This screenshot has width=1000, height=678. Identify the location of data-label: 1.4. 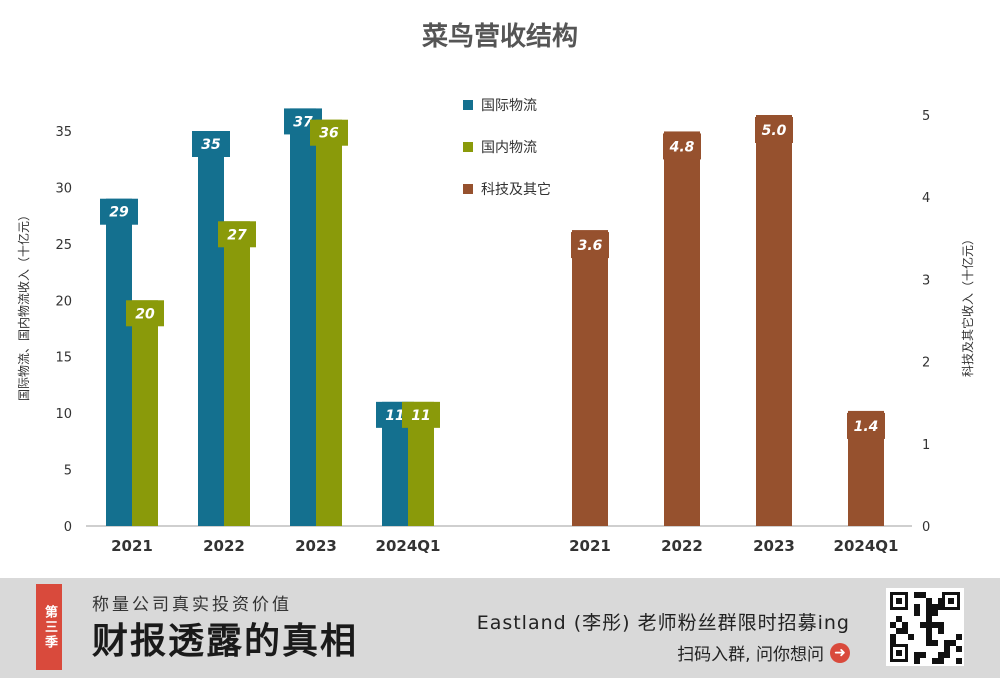
(866, 427).